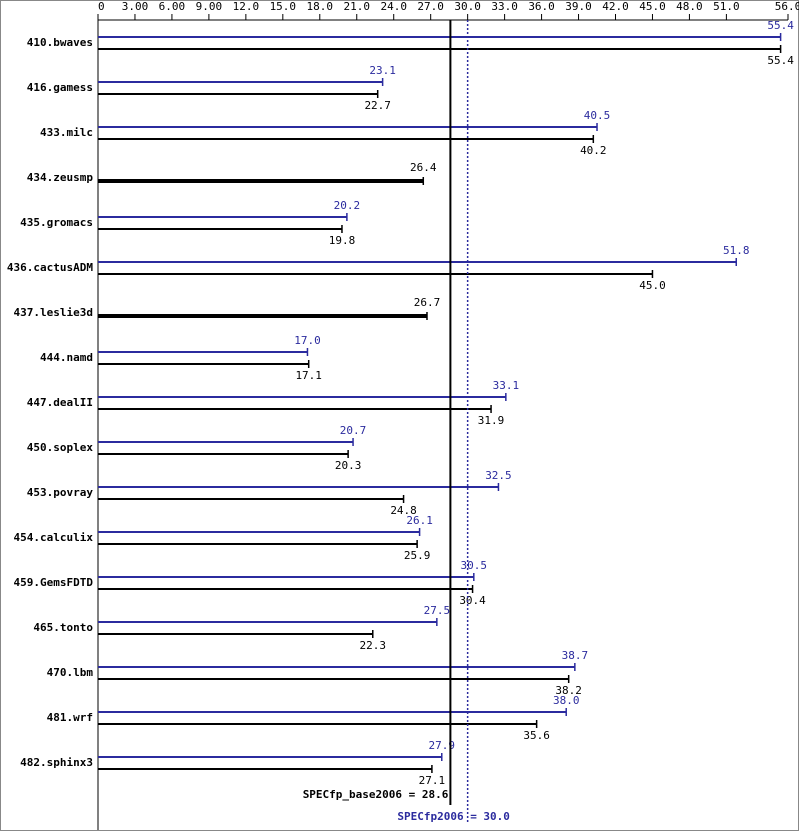  What do you see at coordinates (56, 222) in the screenshot?
I see `category-label: 435.gromacs` at bounding box center [56, 222].